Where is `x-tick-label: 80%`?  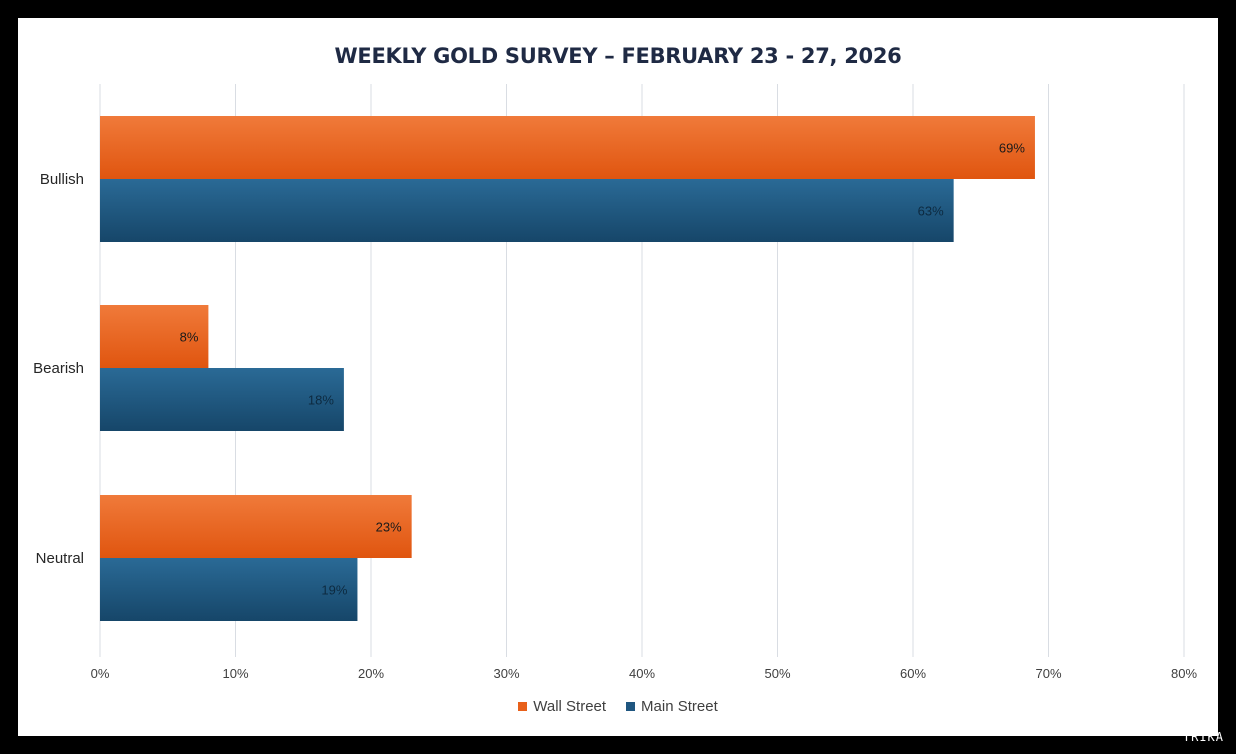
x-tick-label: 80% is located at coordinates (1184, 673).